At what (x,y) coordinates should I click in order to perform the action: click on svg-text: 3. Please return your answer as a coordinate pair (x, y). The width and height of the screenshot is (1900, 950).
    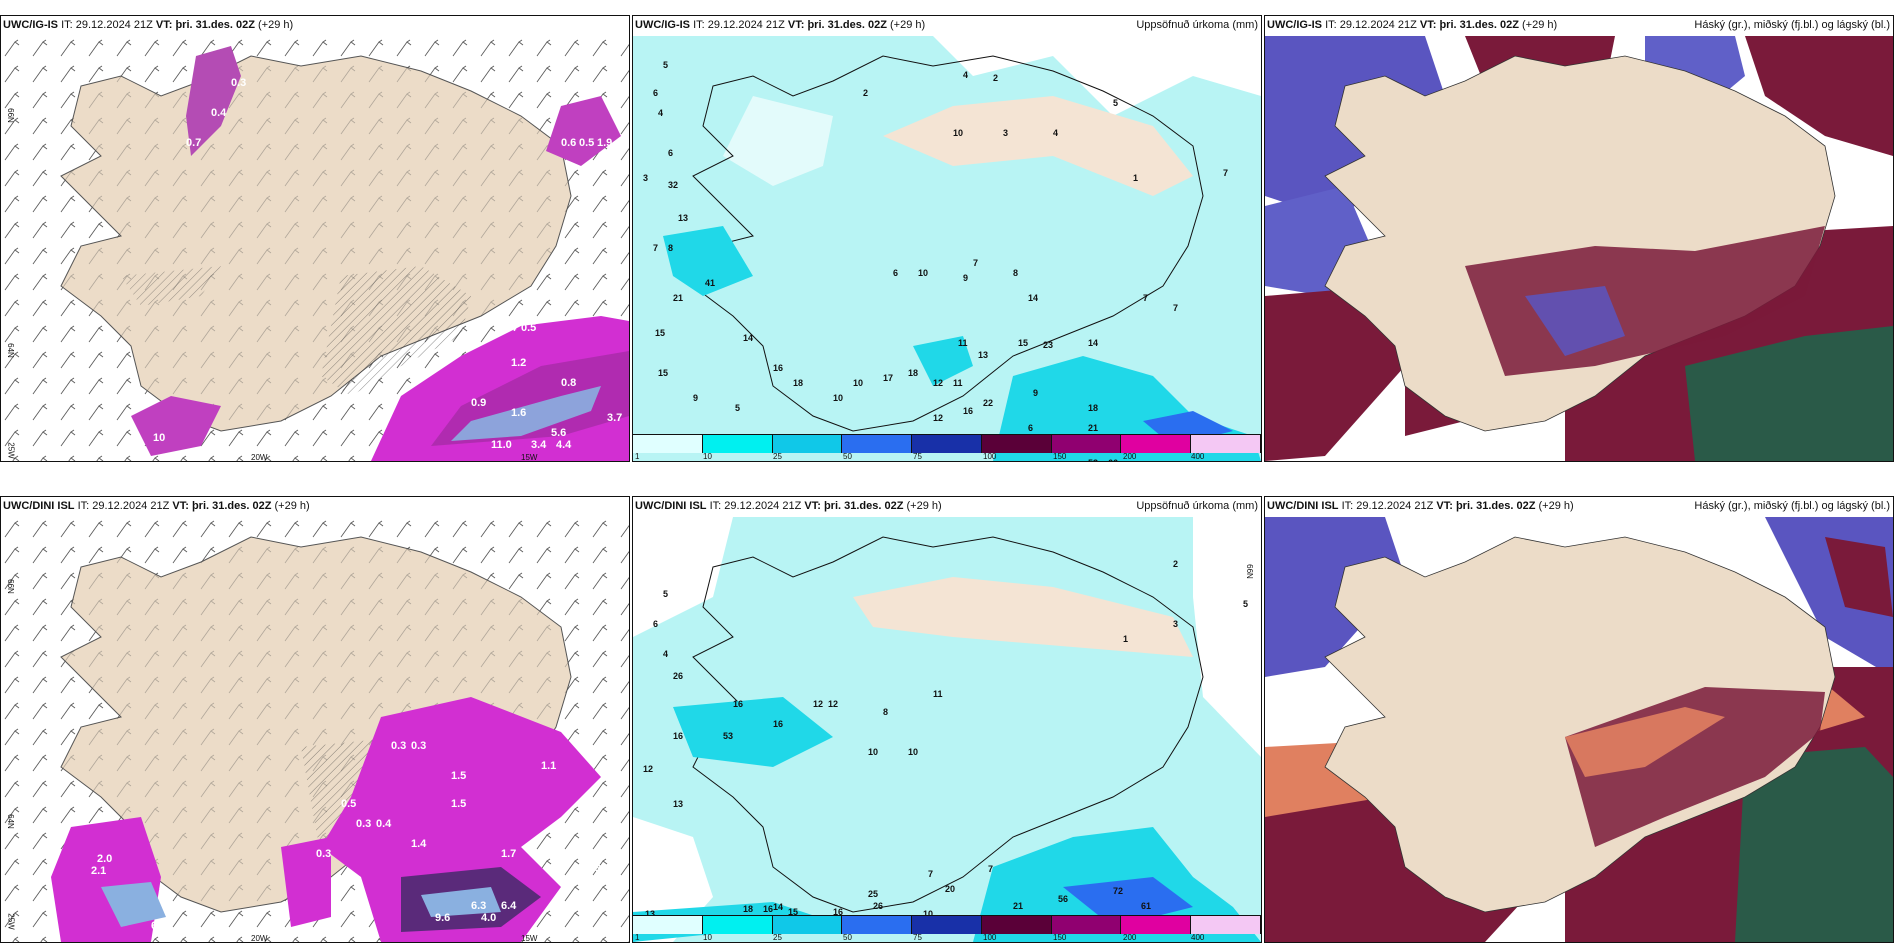
    Looking at the image, I should click on (1005, 133).